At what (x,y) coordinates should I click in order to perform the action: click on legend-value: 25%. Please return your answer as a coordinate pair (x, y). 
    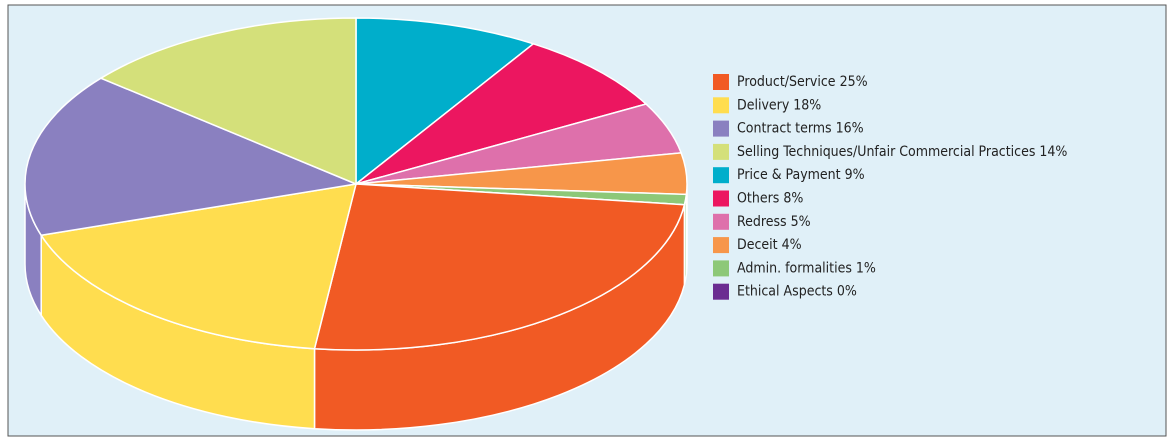
    Looking at the image, I should click on (854, 82).